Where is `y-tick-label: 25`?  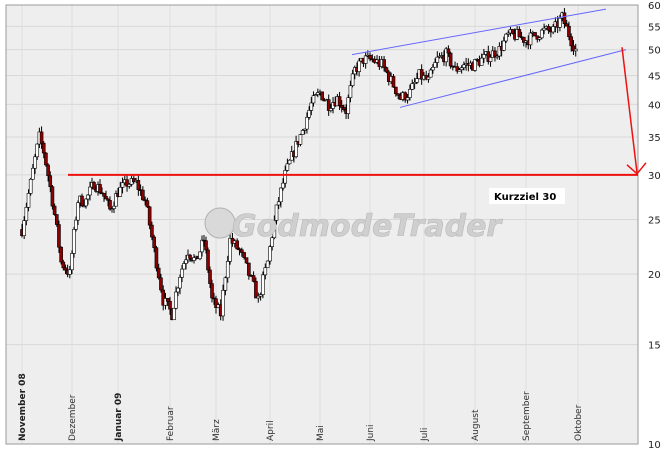 y-tick-label: 25 is located at coordinates (654, 220).